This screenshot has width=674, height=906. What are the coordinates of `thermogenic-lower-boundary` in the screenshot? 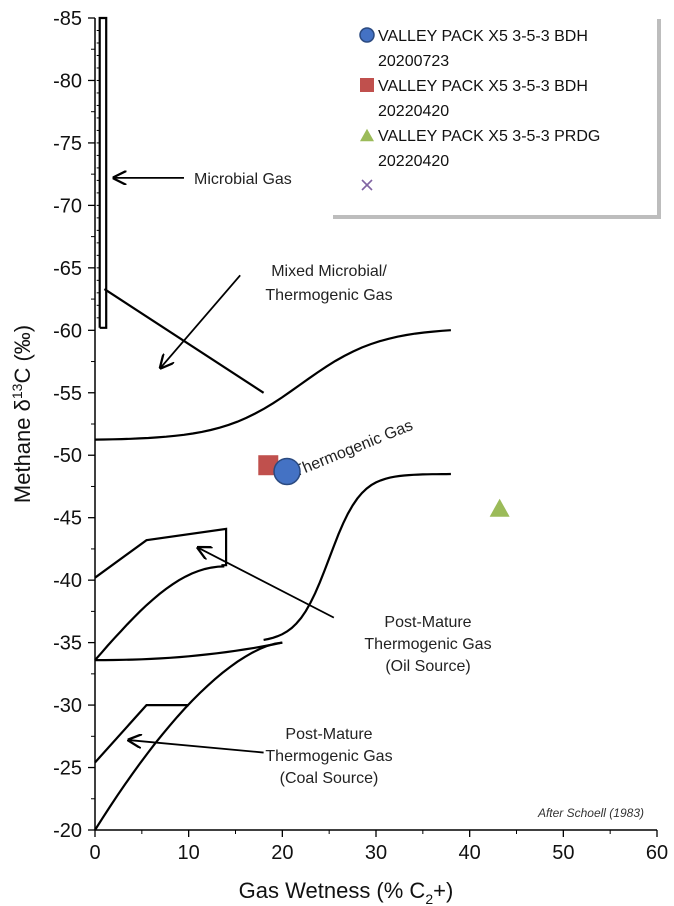 It's located at (357, 556).